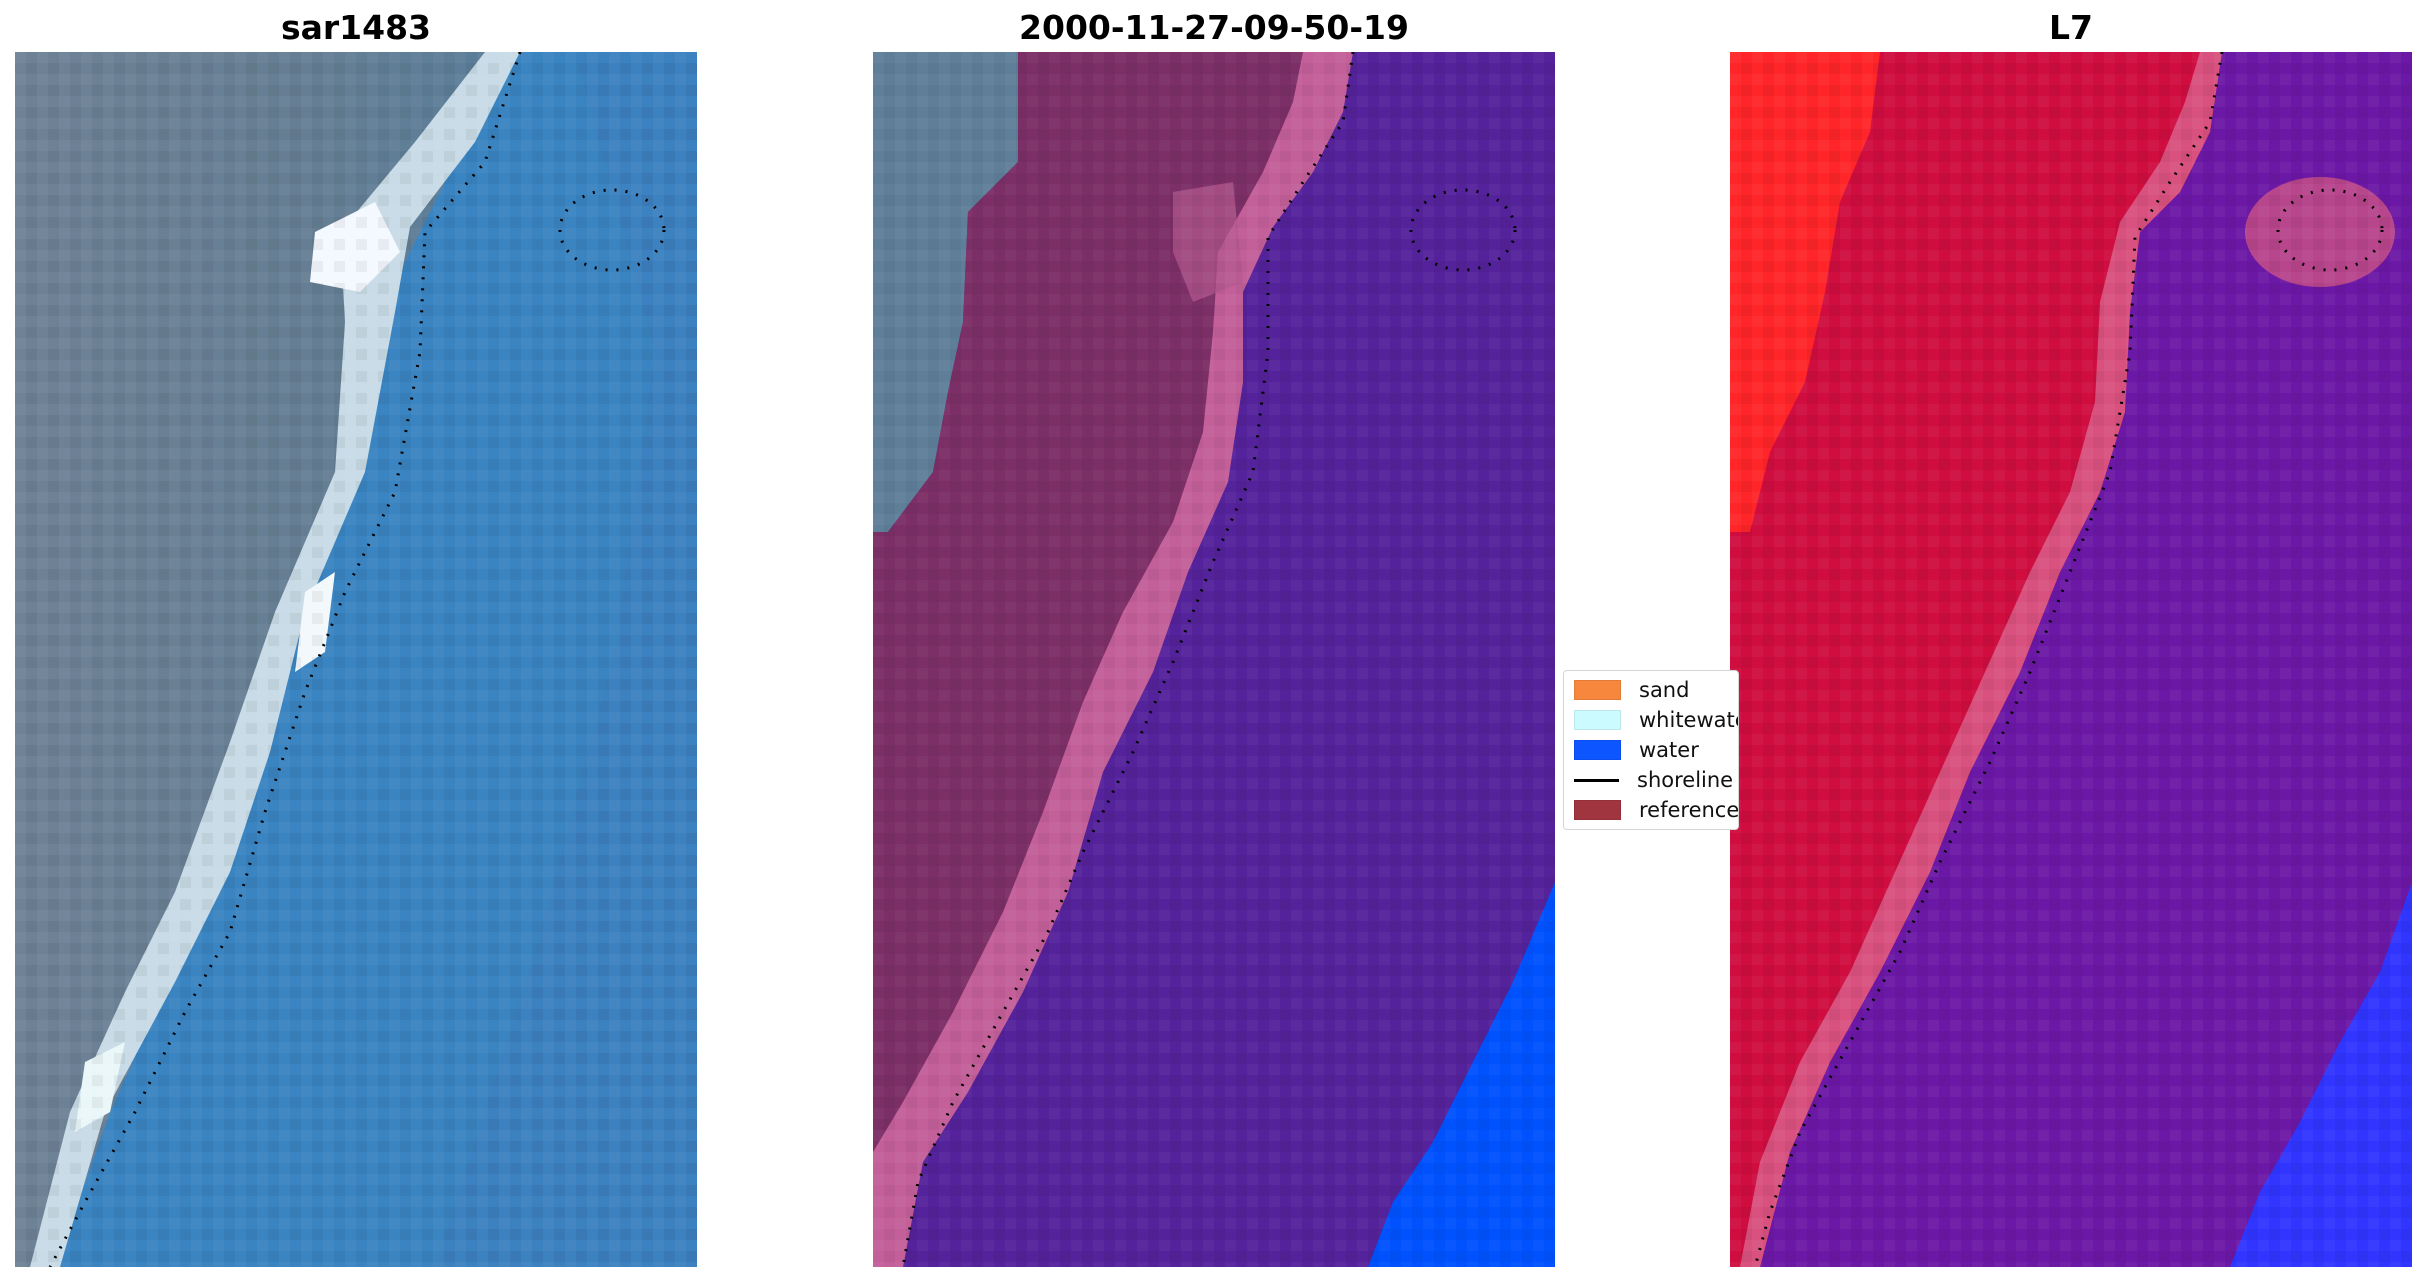  What do you see at coordinates (1688, 720) in the screenshot?
I see `legend-label-whitewater: whitewater` at bounding box center [1688, 720].